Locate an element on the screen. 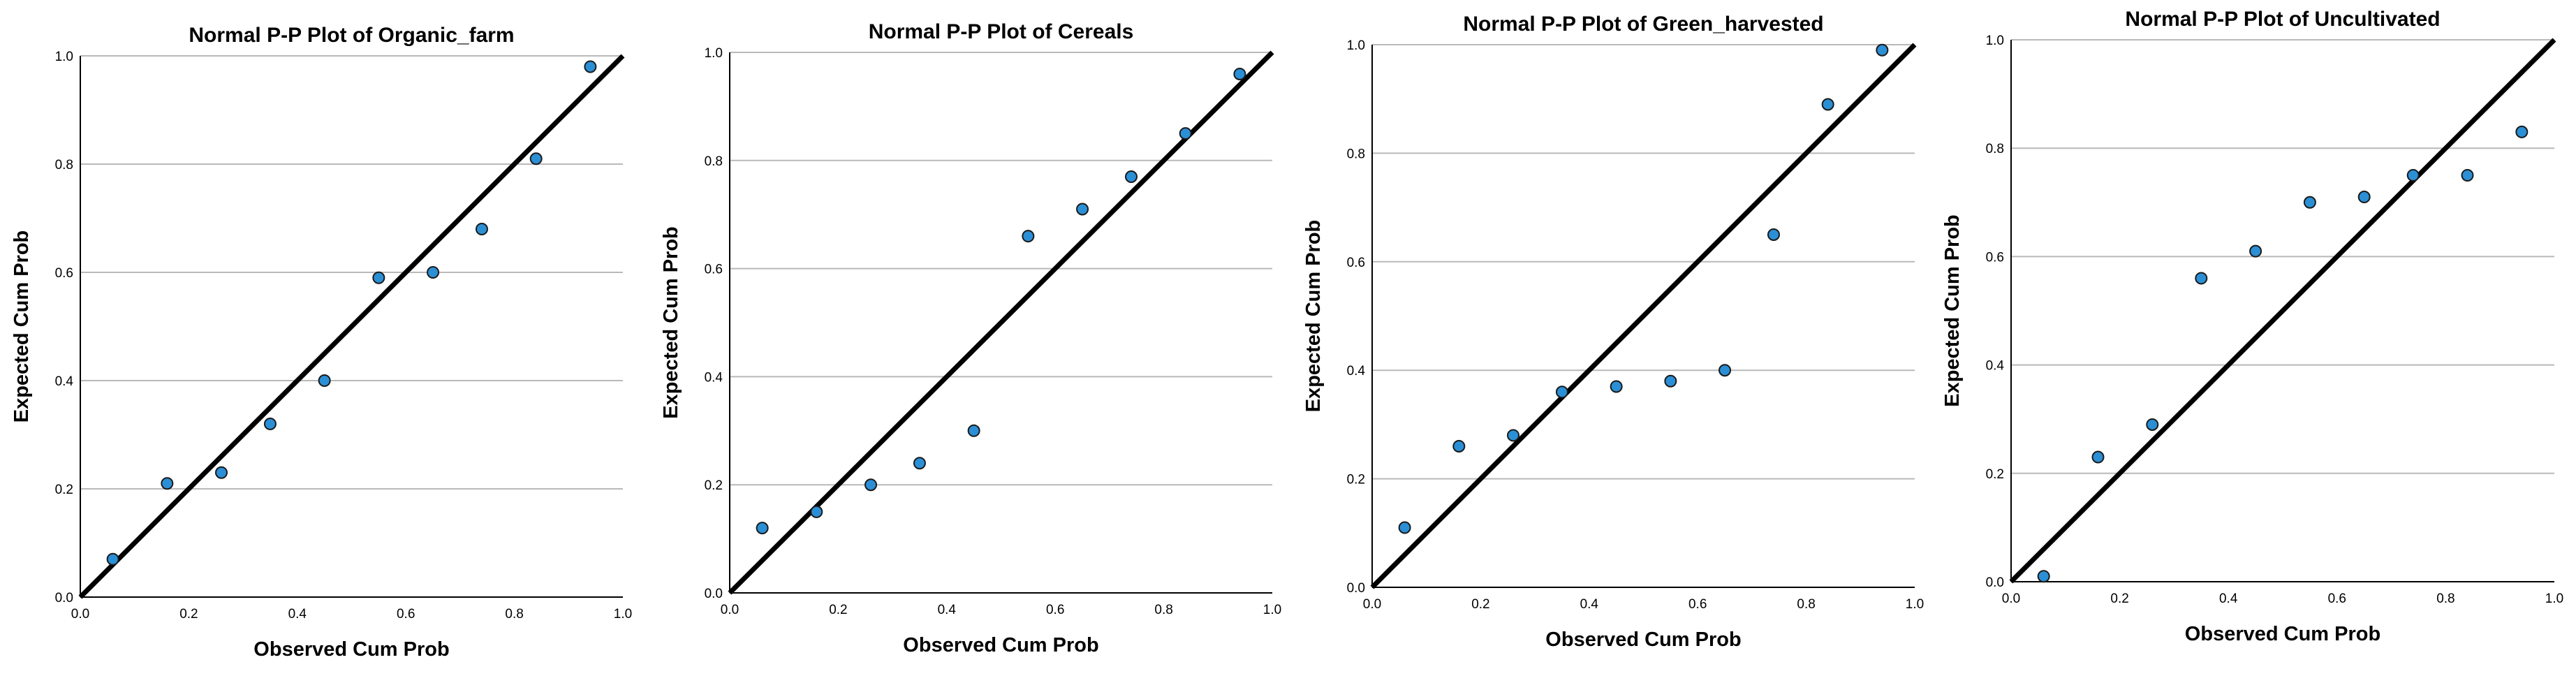 This screenshot has height=676, width=2576. chart-title: Normal P-P Plot of Uncultivated is located at coordinates (2282, 19).